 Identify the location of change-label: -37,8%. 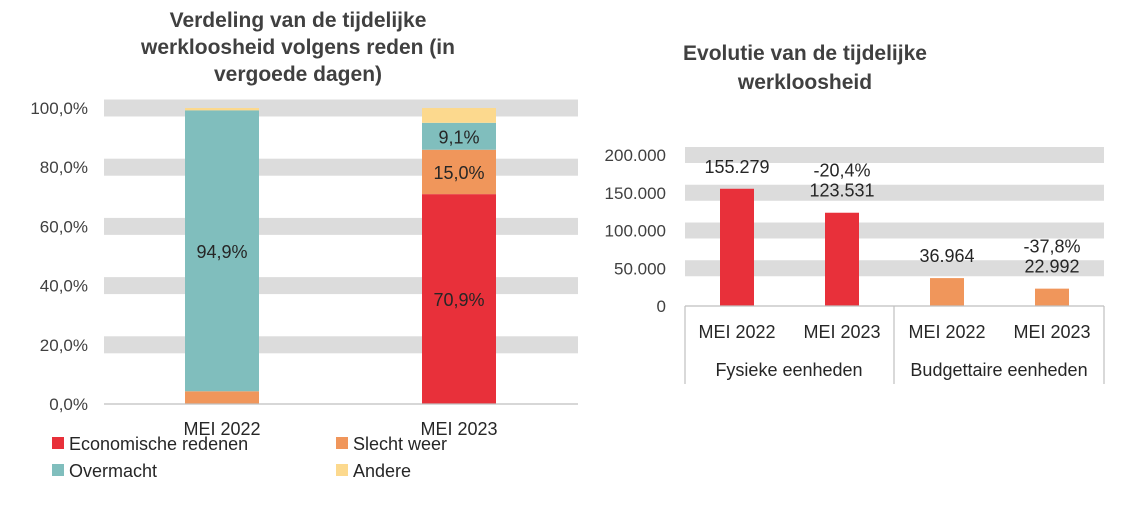
(1051, 247).